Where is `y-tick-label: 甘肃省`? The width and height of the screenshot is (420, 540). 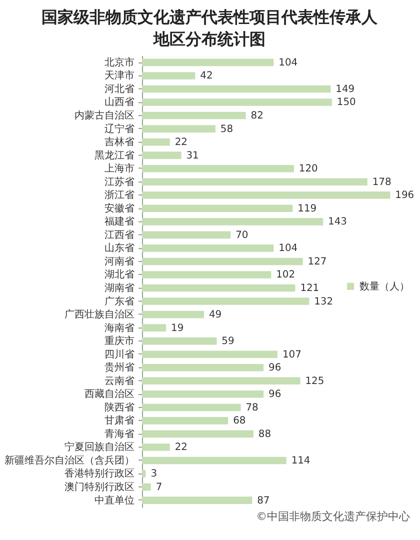 y-tick-label: 甘肃省 is located at coordinates (119, 420).